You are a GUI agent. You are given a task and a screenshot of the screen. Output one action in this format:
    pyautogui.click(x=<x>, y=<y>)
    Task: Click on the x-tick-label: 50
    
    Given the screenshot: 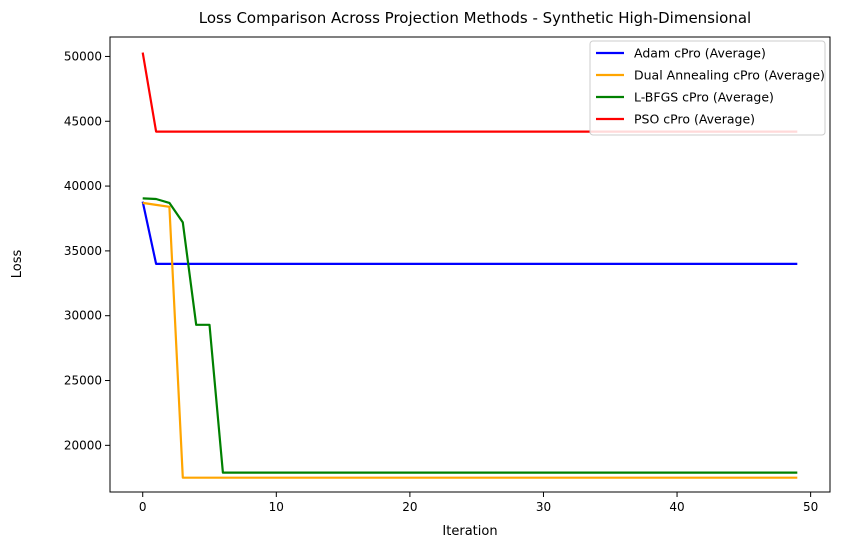 What is the action you would take?
    pyautogui.click(x=810, y=507)
    